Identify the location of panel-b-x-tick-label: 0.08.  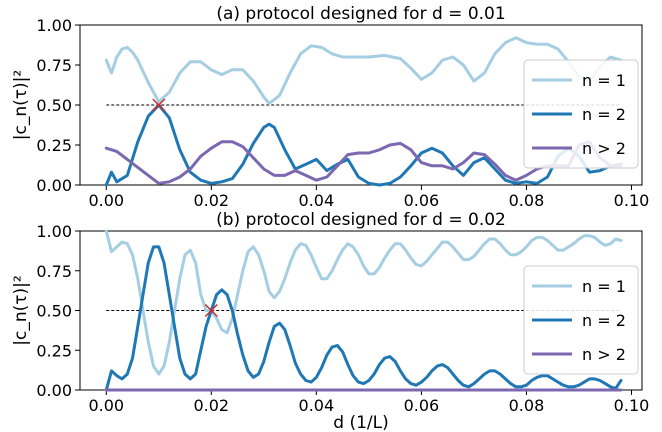
(527, 405).